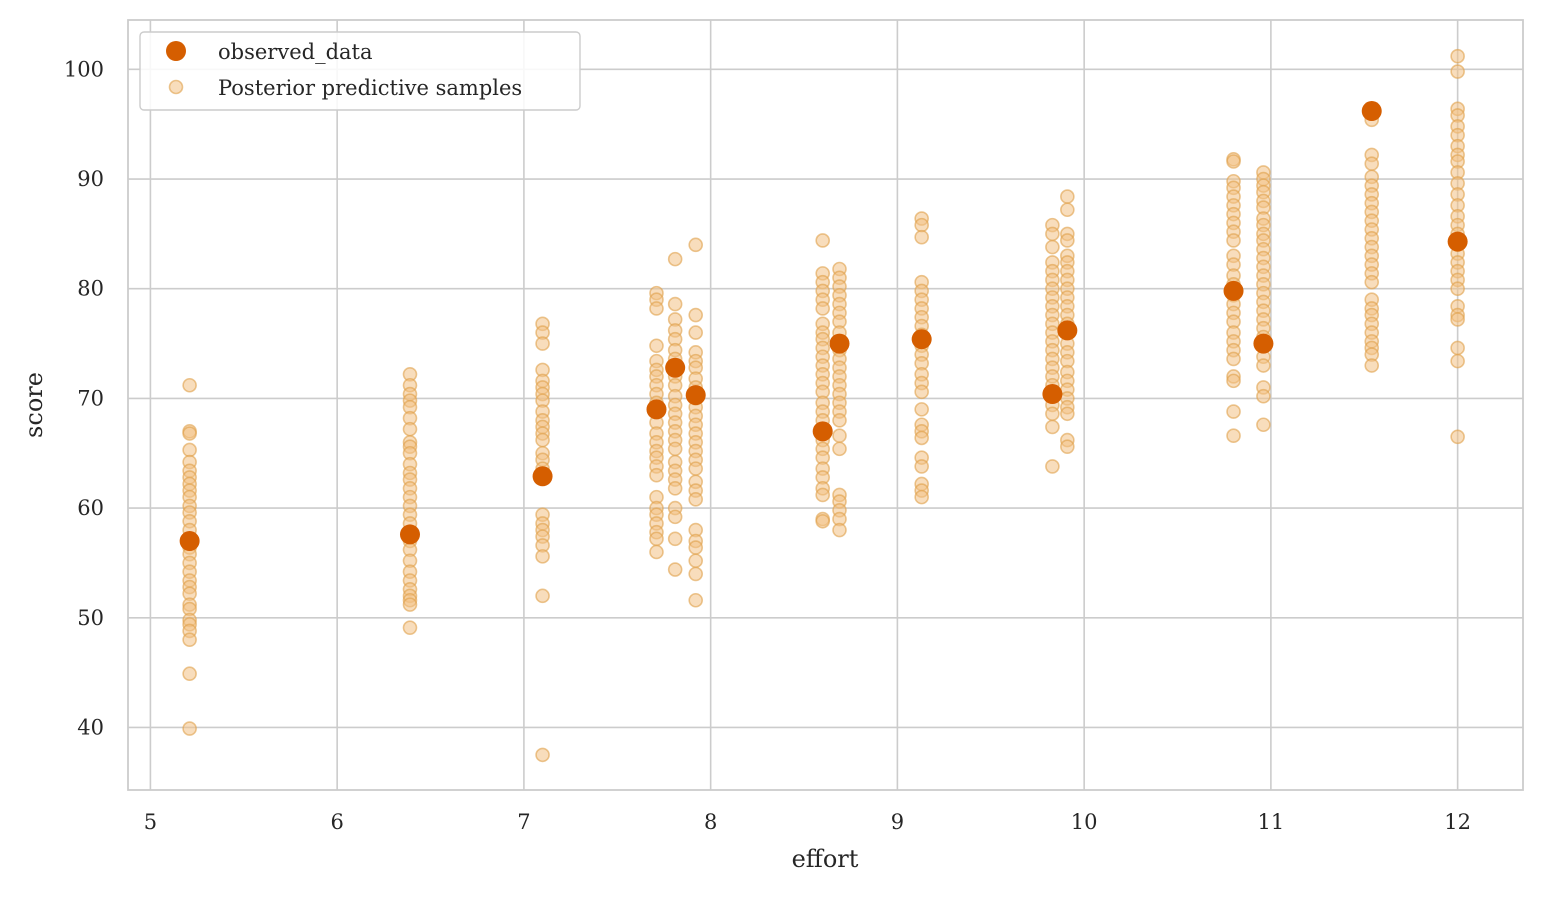 Image resolution: width=1542 pixels, height=898 pixels. I want to click on x-tick-label: 6, so click(336, 822).